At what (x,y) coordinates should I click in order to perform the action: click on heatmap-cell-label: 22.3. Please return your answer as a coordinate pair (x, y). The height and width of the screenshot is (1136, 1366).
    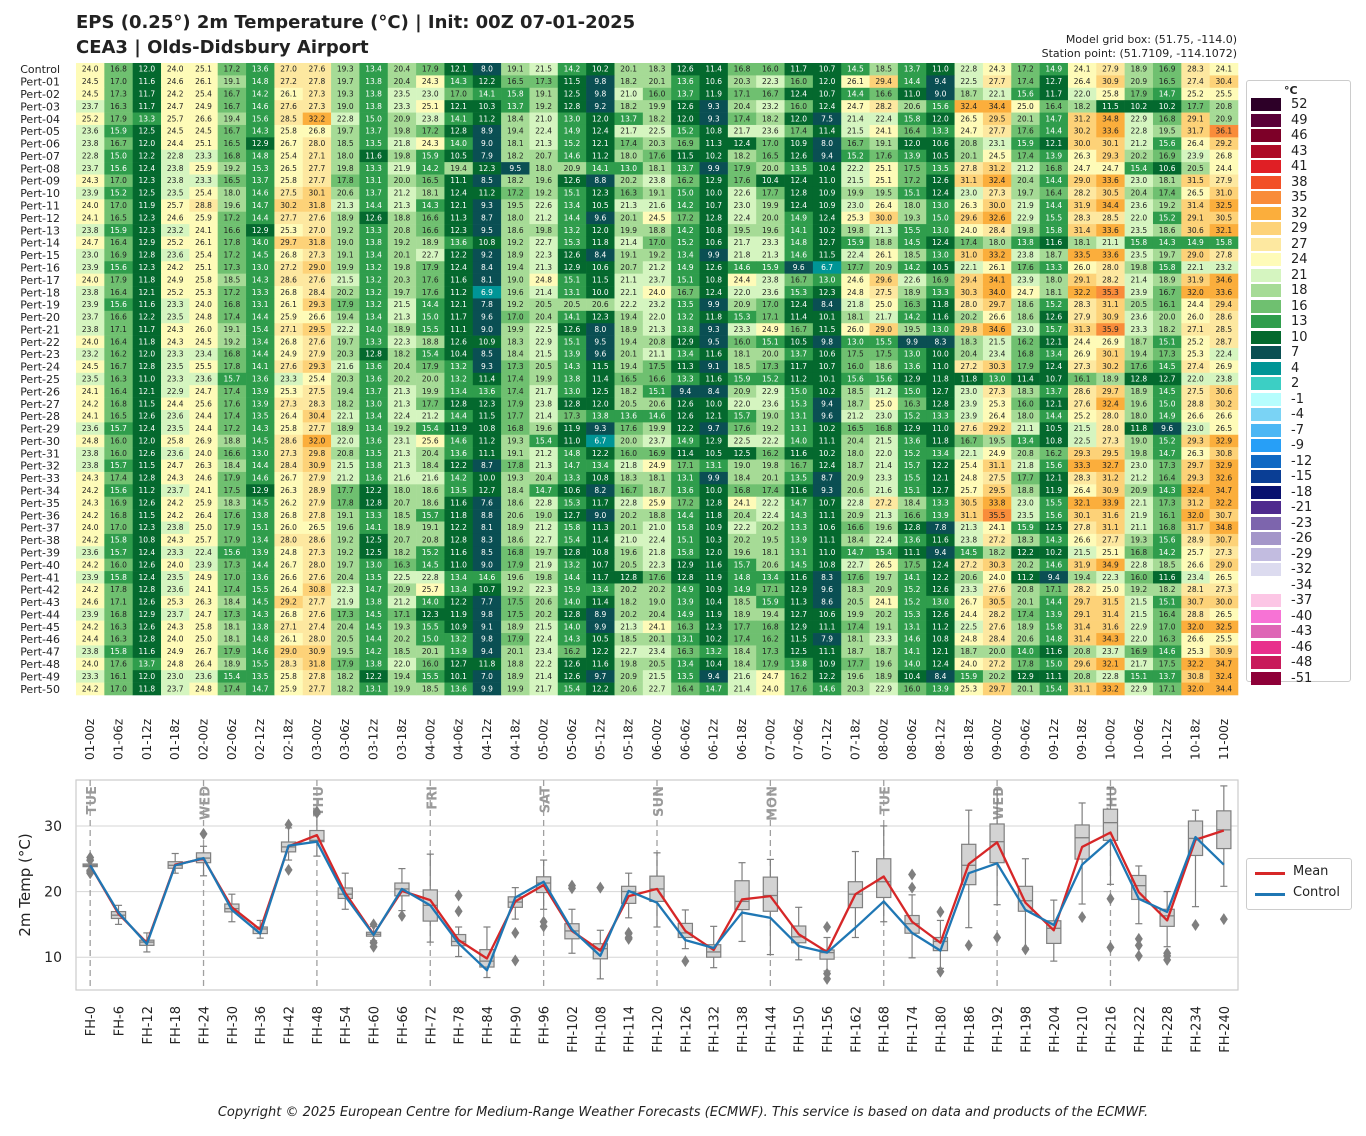
    Looking at the image, I should click on (770, 81).